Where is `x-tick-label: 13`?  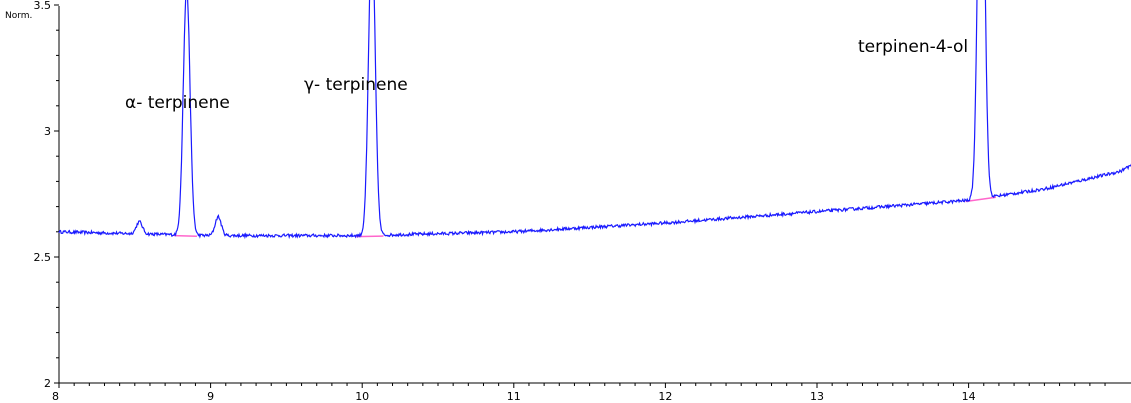 x-tick-label: 13 is located at coordinates (817, 396).